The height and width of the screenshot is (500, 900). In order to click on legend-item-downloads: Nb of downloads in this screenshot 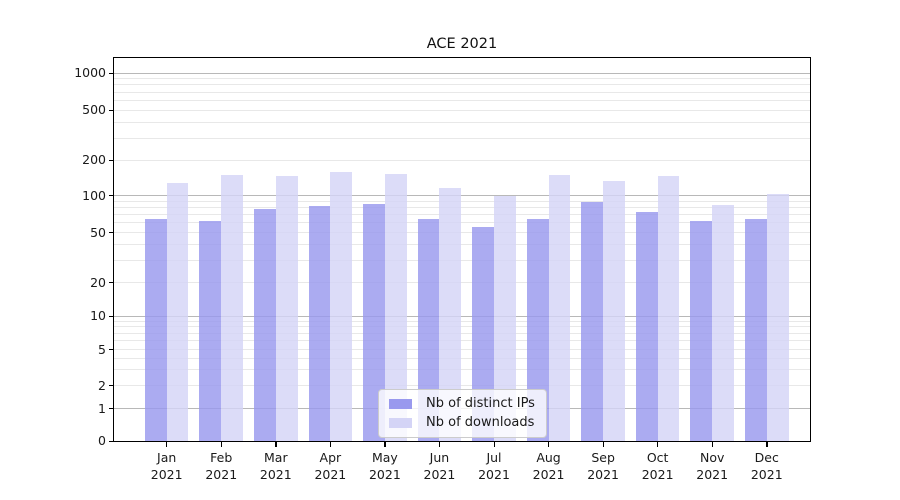, I will do `click(462, 423)`.